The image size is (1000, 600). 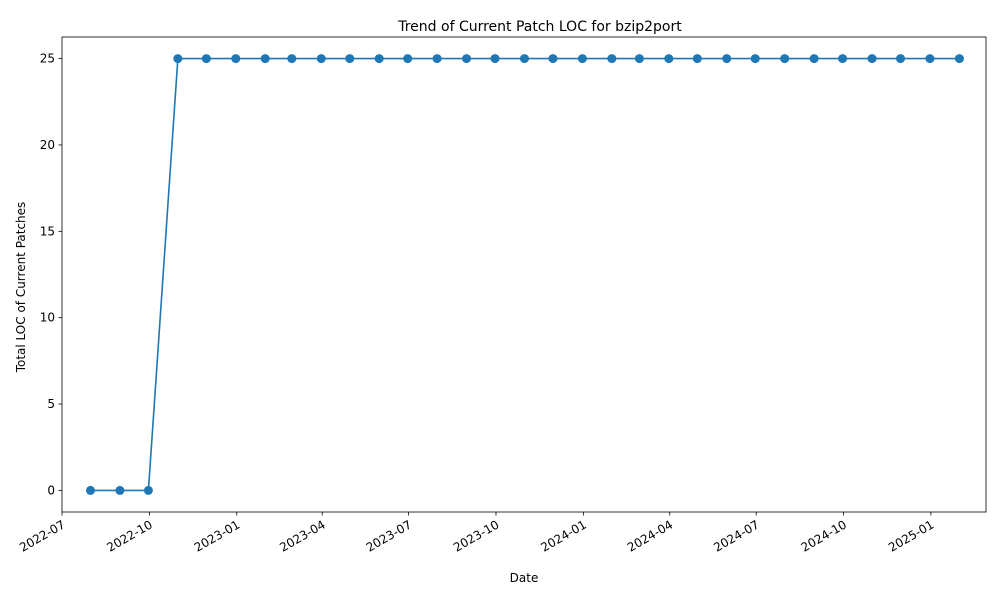 What do you see at coordinates (51, 404) in the screenshot?
I see `y-tick-label: 5` at bounding box center [51, 404].